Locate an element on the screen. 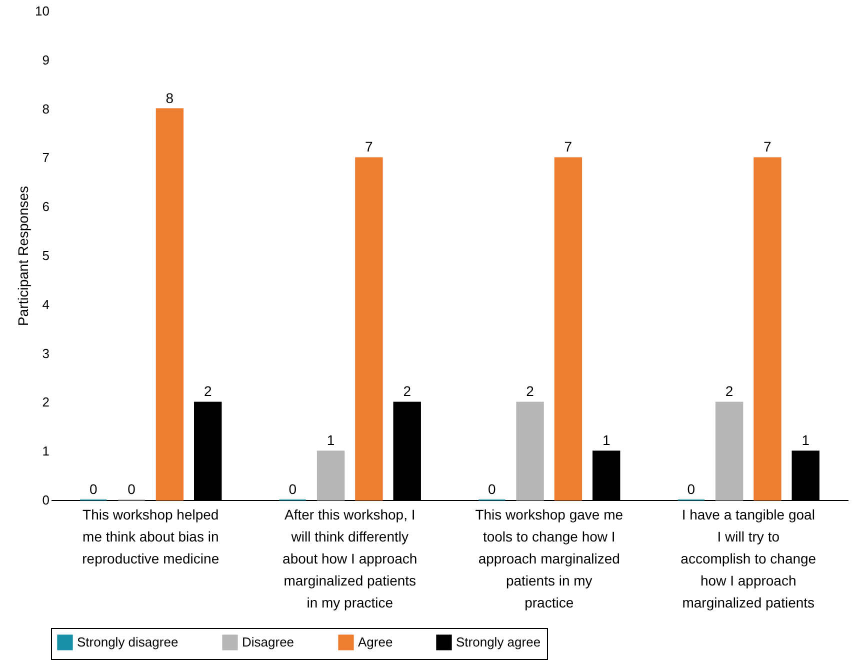 This screenshot has width=853, height=665. x-tick-label: This workshop gave me tools to change how I approach marginalized patients in my practice is located at coordinates (549, 558).